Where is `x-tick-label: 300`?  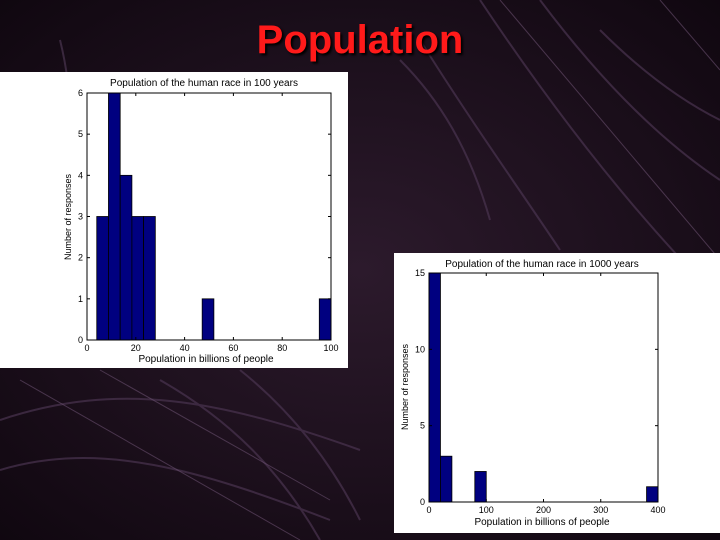
x-tick-label: 300 is located at coordinates (600, 510).